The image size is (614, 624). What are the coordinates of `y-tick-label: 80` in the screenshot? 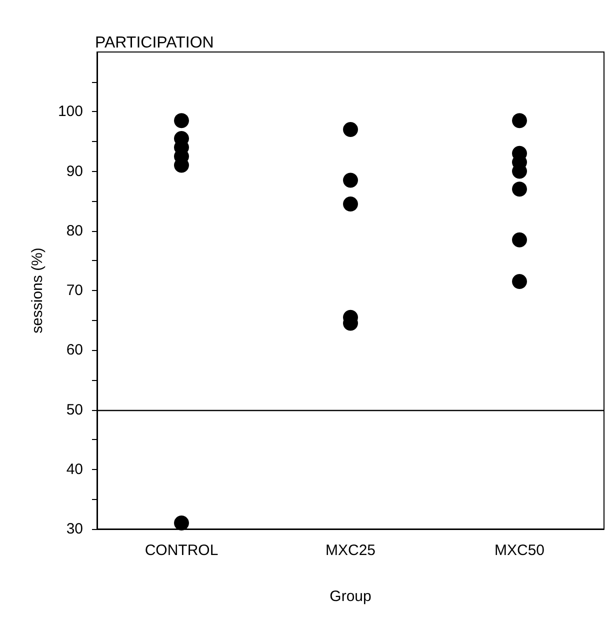 It's located at (74, 231).